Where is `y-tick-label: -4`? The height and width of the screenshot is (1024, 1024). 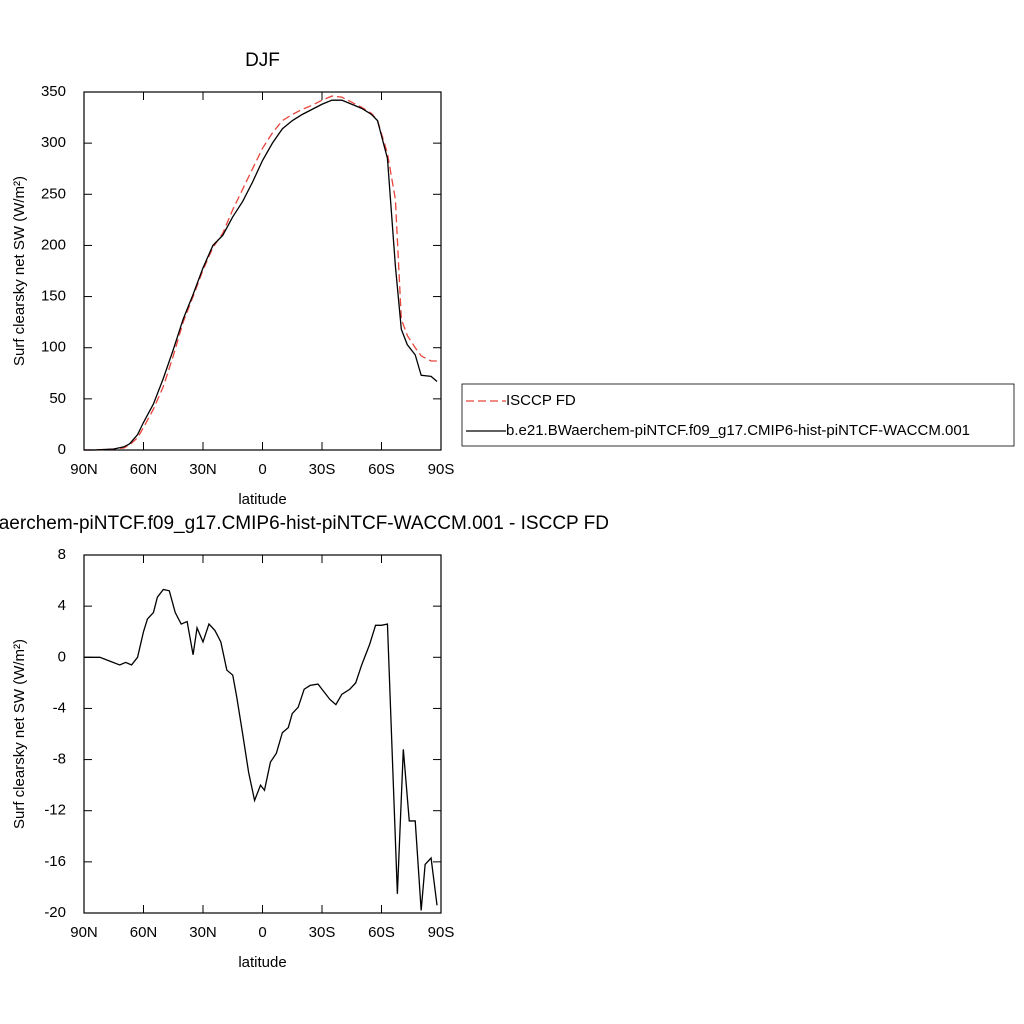 y-tick-label: -4 is located at coordinates (59, 707).